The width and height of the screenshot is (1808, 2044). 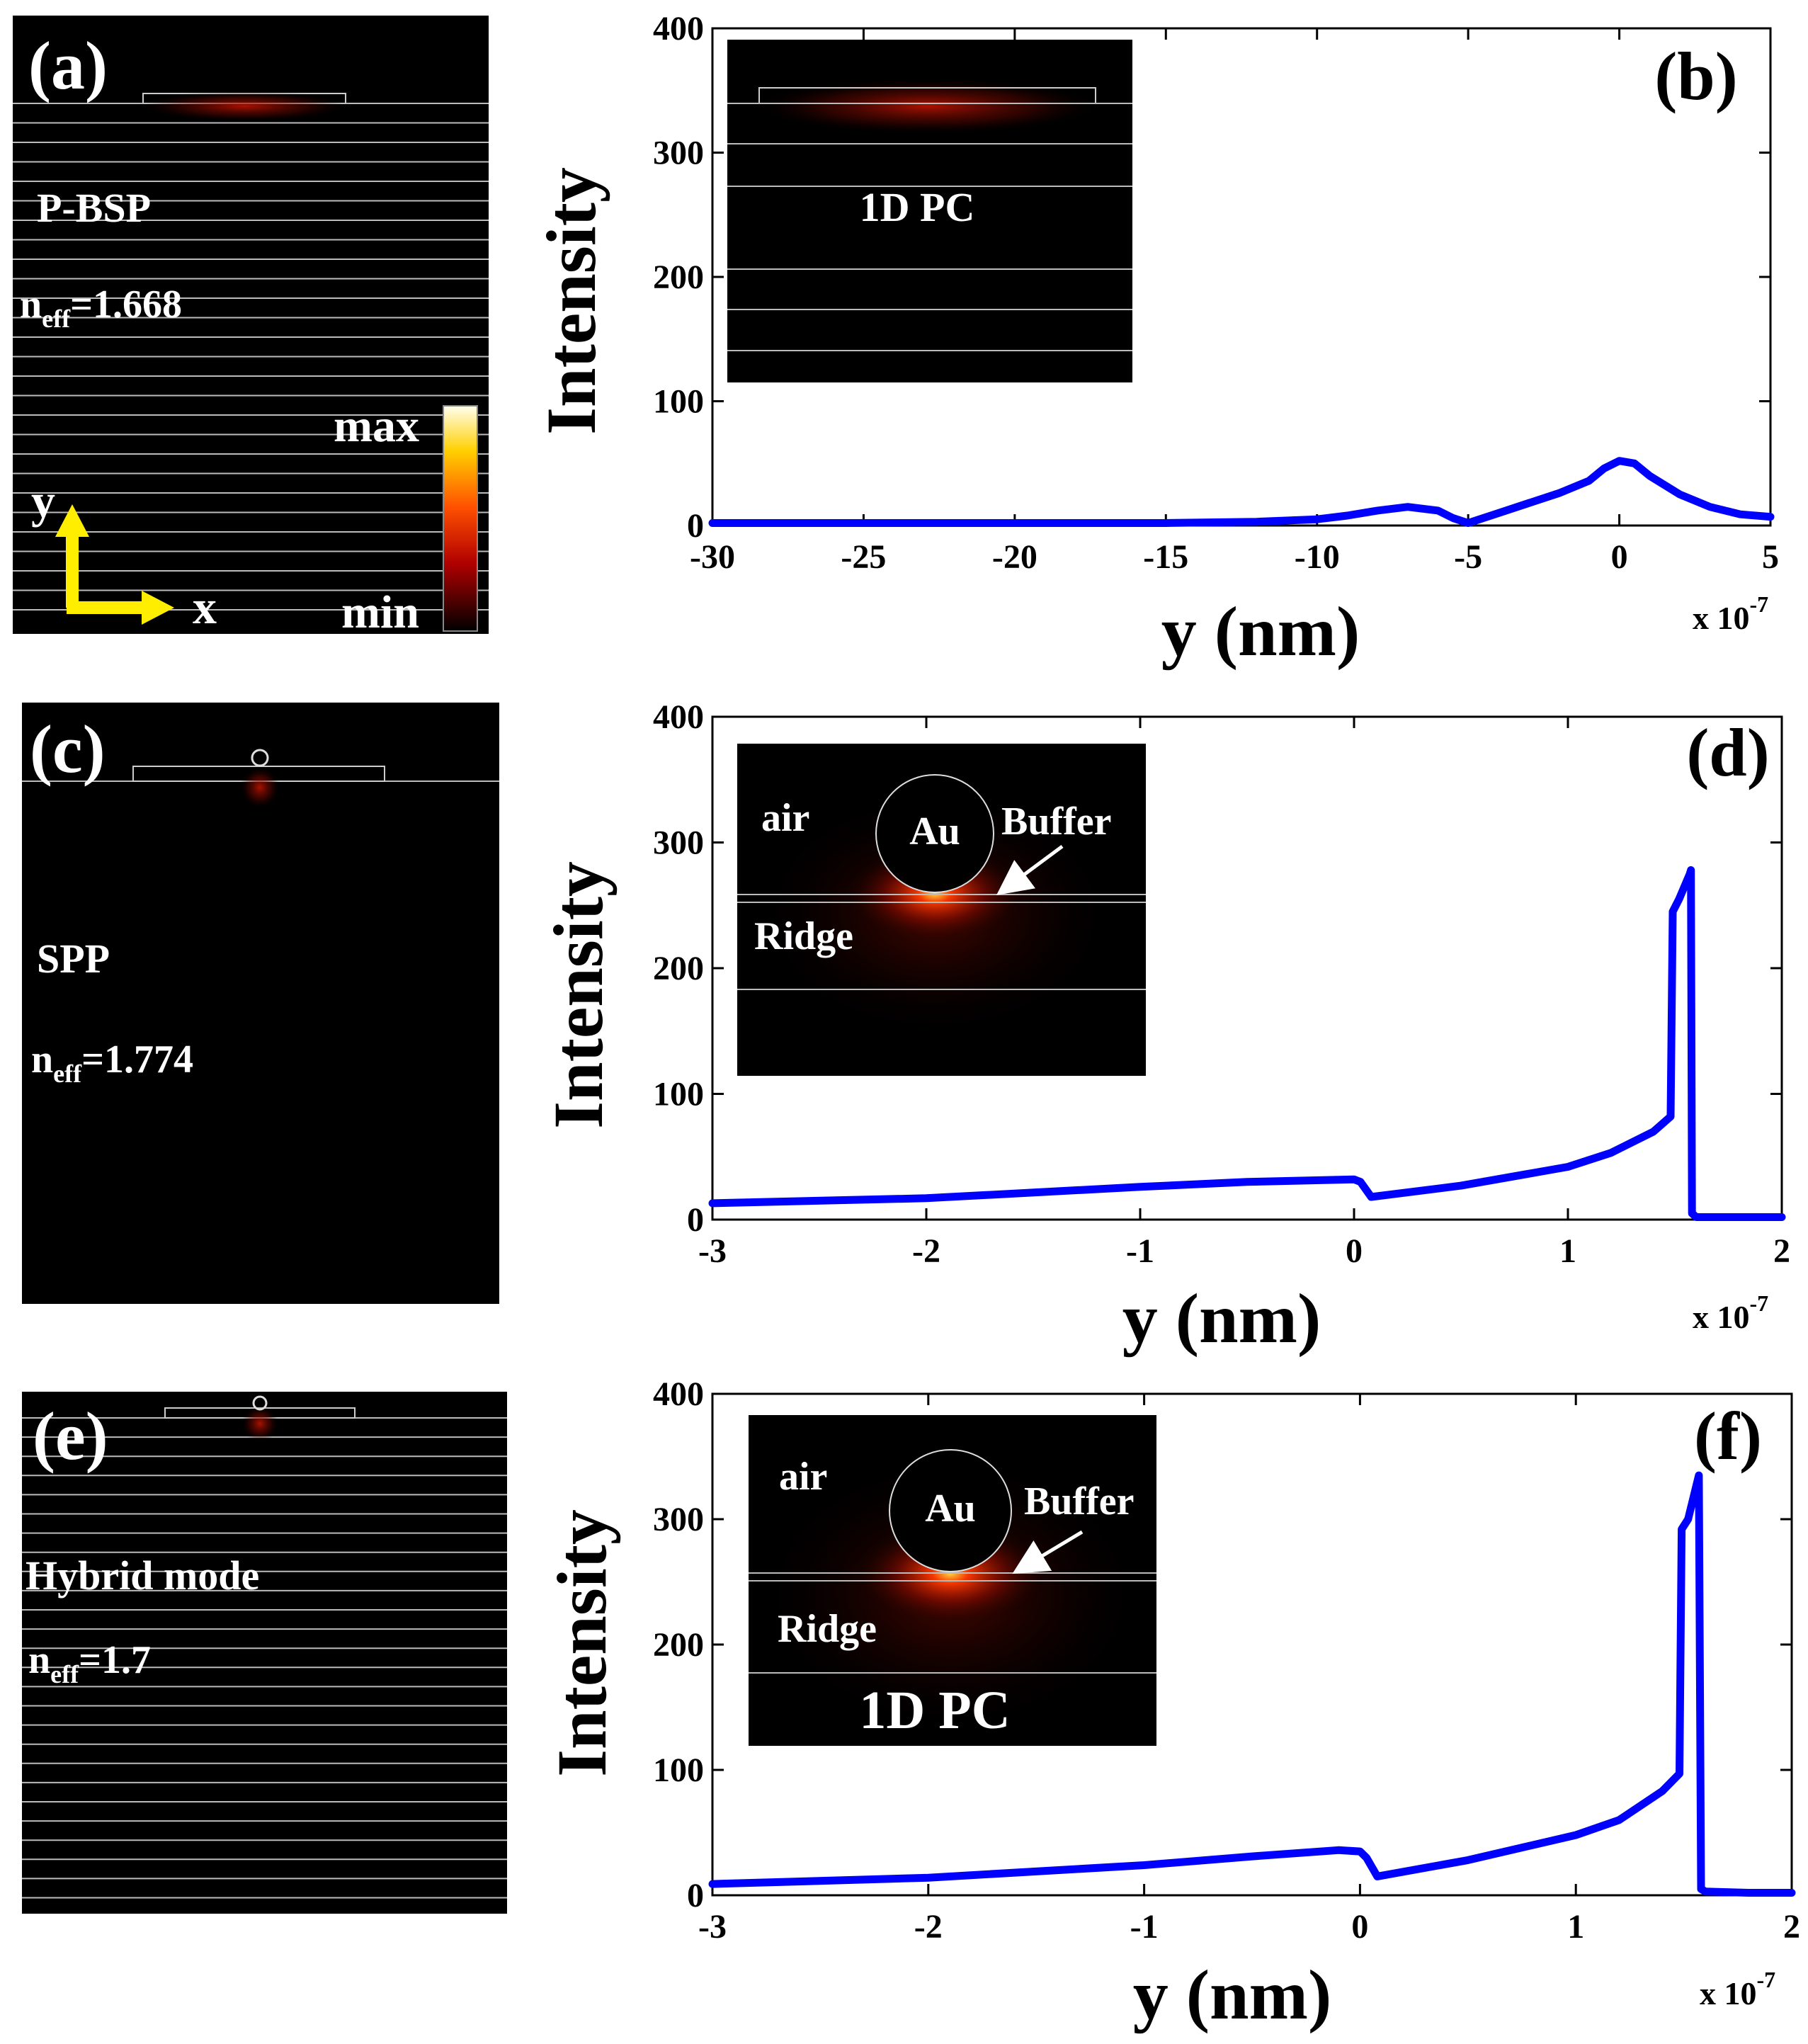 What do you see at coordinates (1014, 557) in the screenshot?
I see `x-tick-label: -20` at bounding box center [1014, 557].